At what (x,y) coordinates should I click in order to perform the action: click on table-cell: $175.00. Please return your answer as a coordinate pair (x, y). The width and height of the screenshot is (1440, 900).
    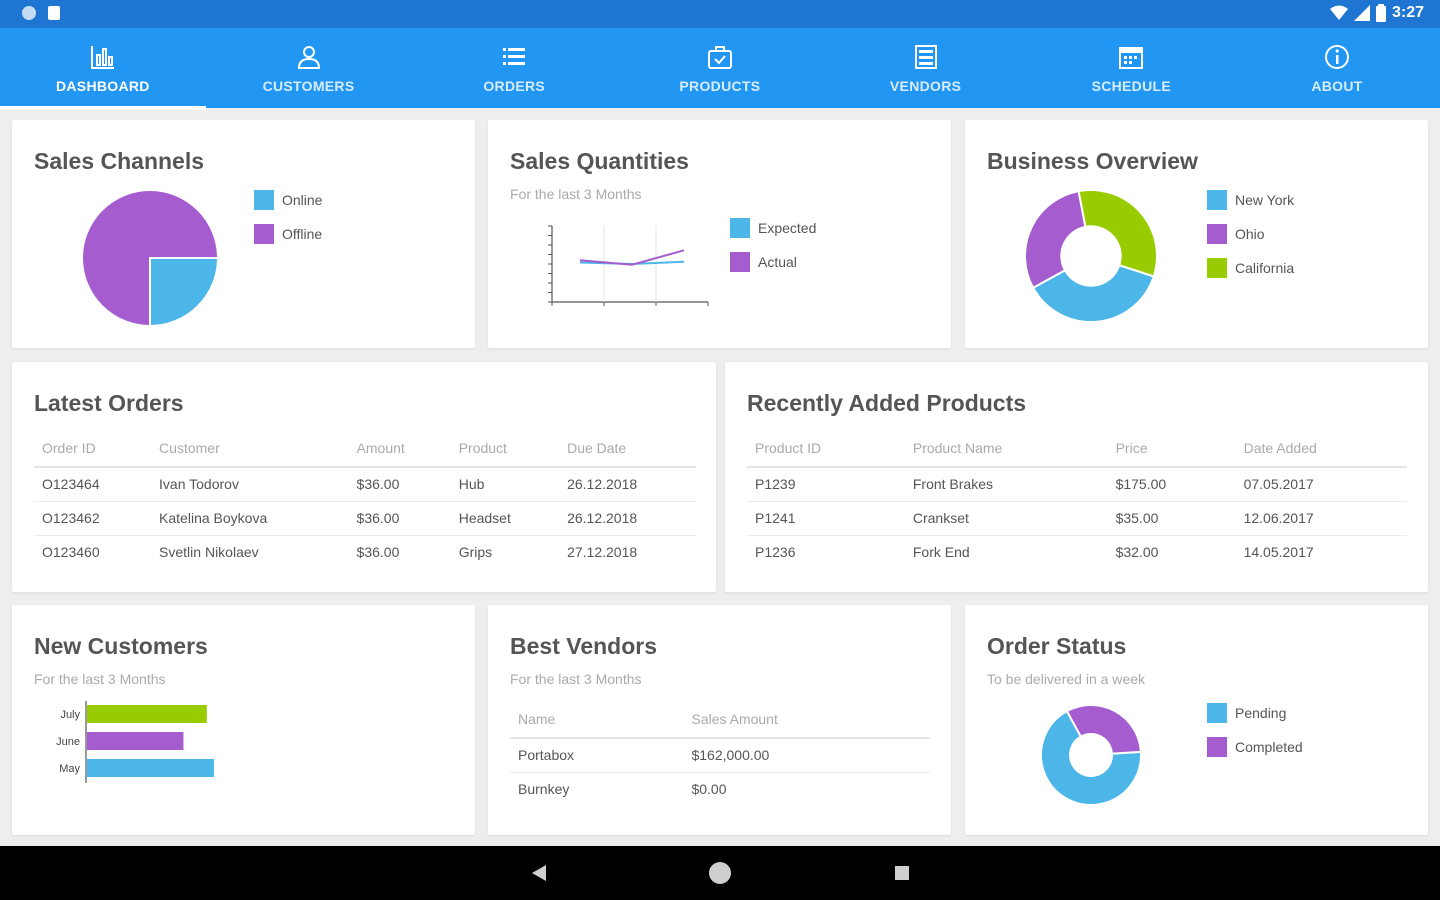
    Looking at the image, I should click on (1171, 484).